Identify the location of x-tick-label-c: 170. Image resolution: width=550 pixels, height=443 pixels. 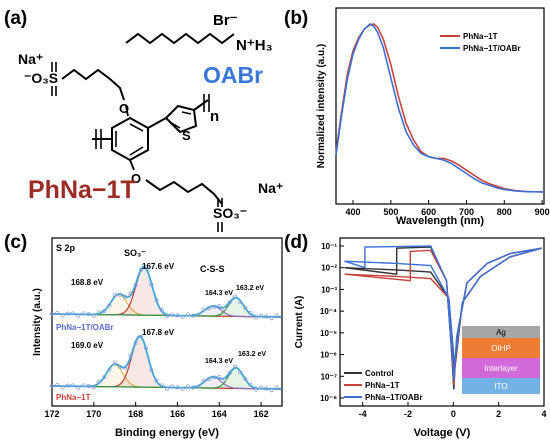
(93, 414).